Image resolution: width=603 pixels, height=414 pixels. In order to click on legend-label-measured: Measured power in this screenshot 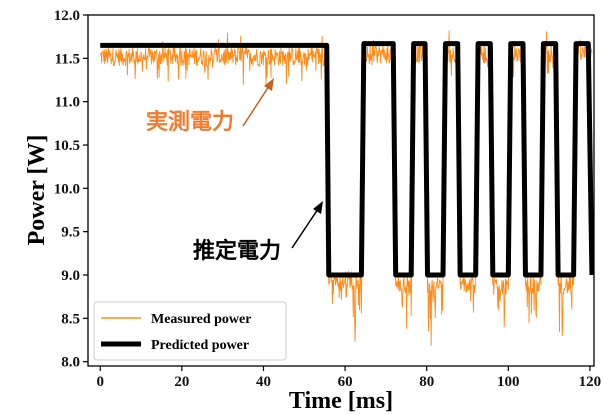, I will do `click(201, 319)`.